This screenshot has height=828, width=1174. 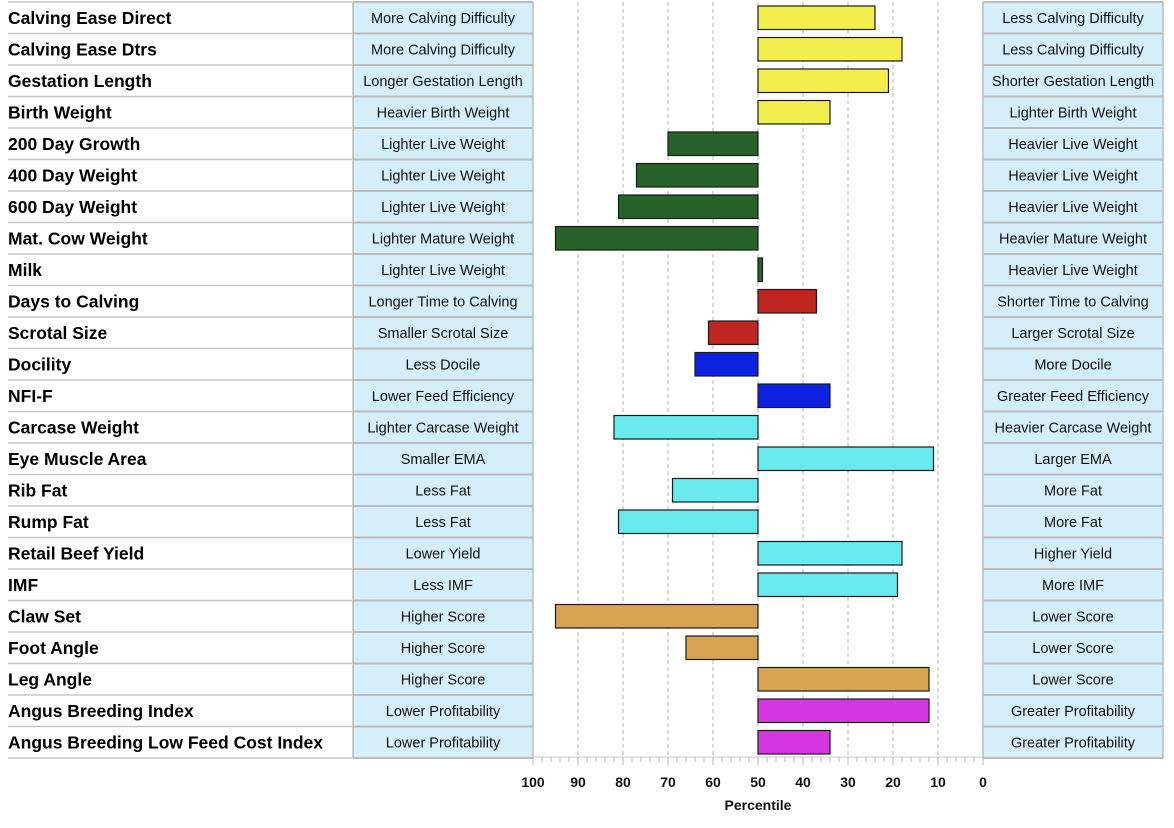 What do you see at coordinates (48, 522) in the screenshot?
I see `trait-label: Rump Fat` at bounding box center [48, 522].